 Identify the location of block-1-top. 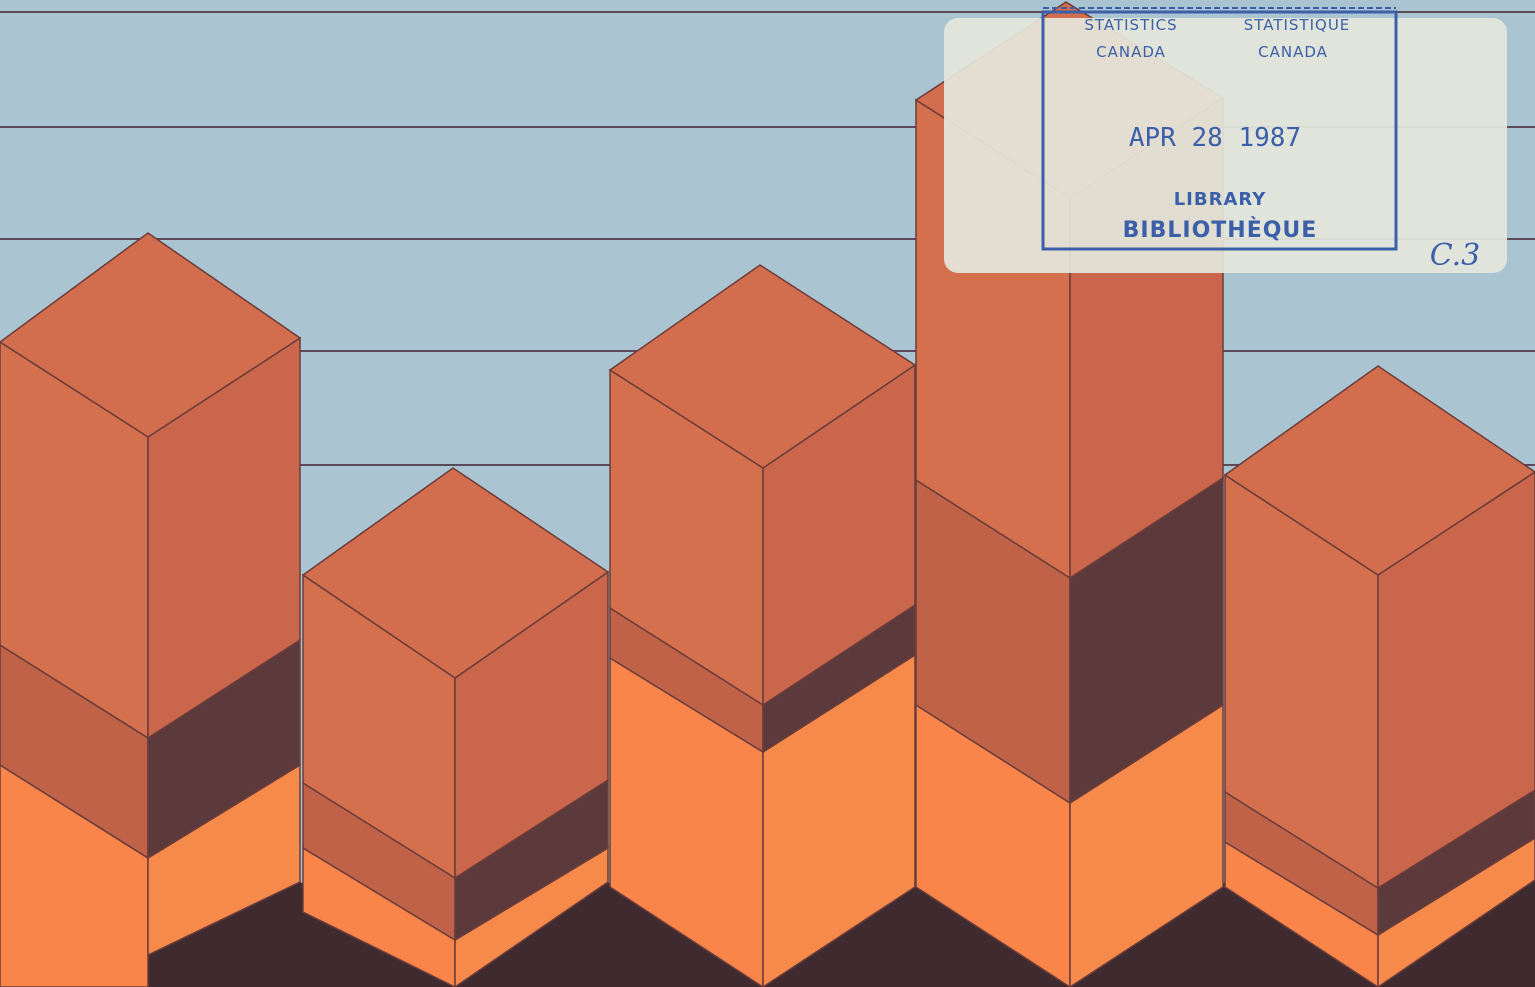
(151, 335).